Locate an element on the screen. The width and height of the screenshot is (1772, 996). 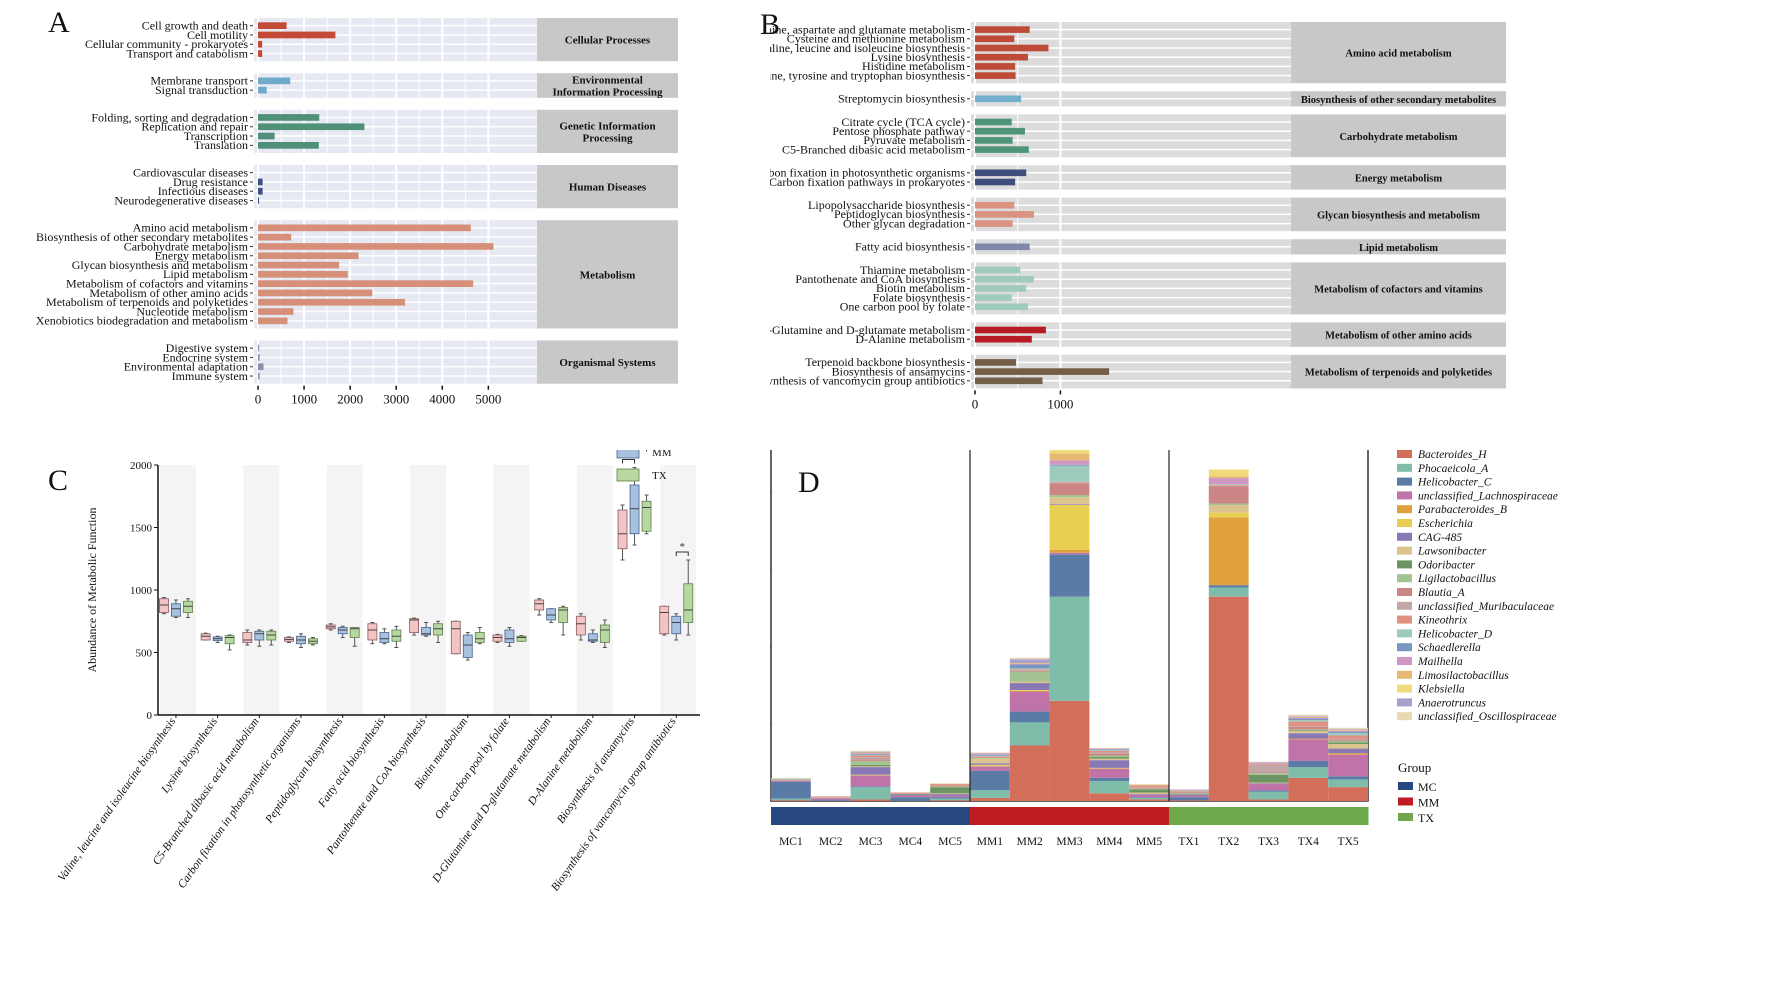
x-tick-label: 1000 is located at coordinates (304, 399).